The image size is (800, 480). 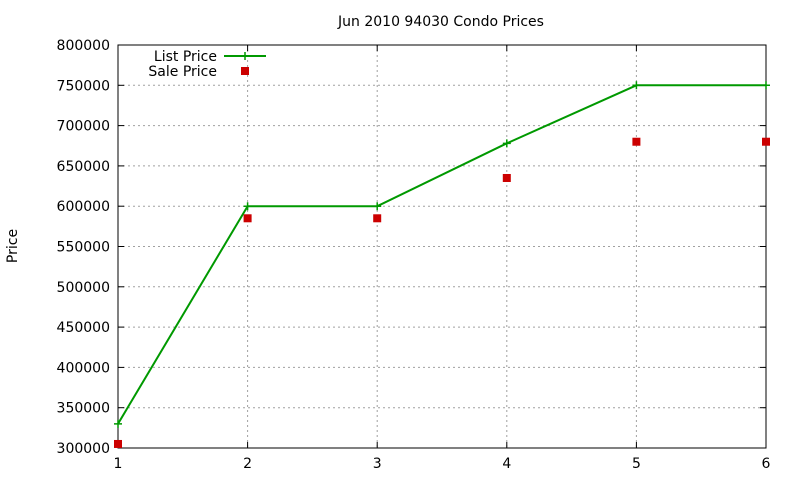 What do you see at coordinates (83, 288) in the screenshot?
I see `y-tick-label: 500000` at bounding box center [83, 288].